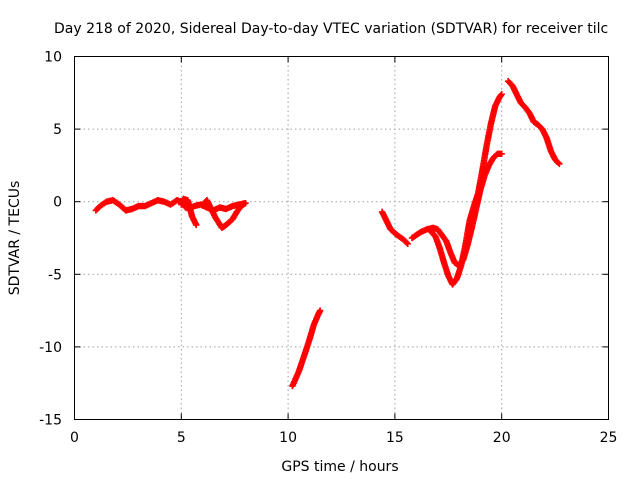  Describe the element at coordinates (57, 203) in the screenshot. I see `y-tick-label: 0` at that location.